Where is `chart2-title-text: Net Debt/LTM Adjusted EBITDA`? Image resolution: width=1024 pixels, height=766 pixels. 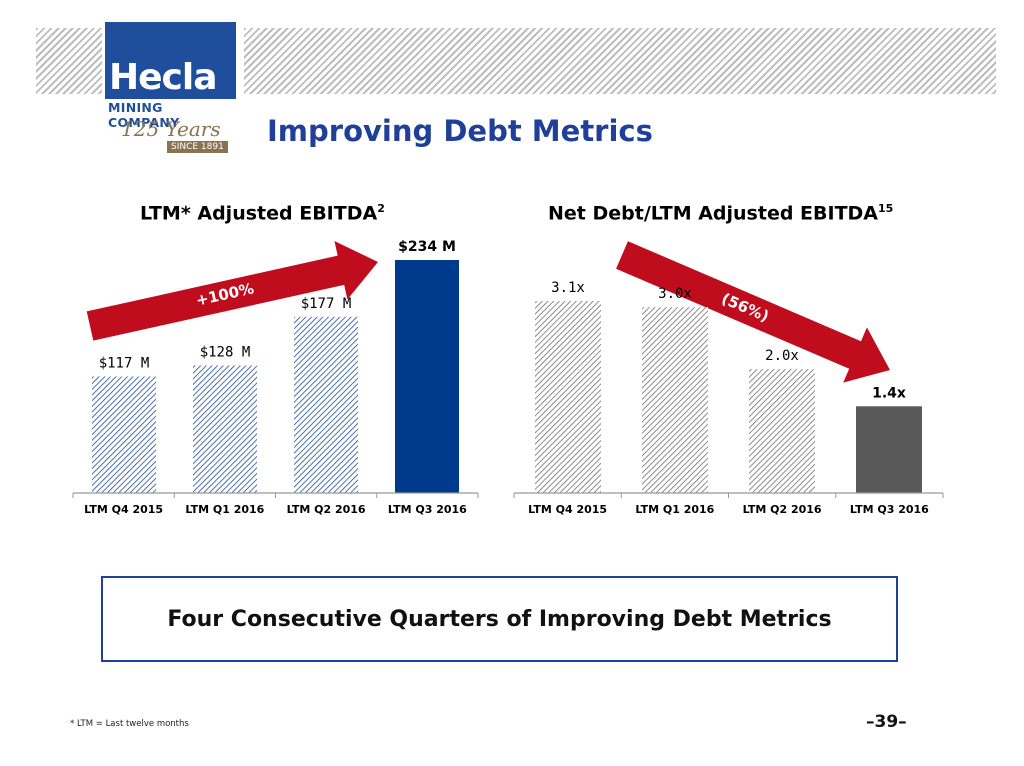
chart2-title-text: Net Debt/LTM Adjusted EBITDA is located at coordinates (713, 213).